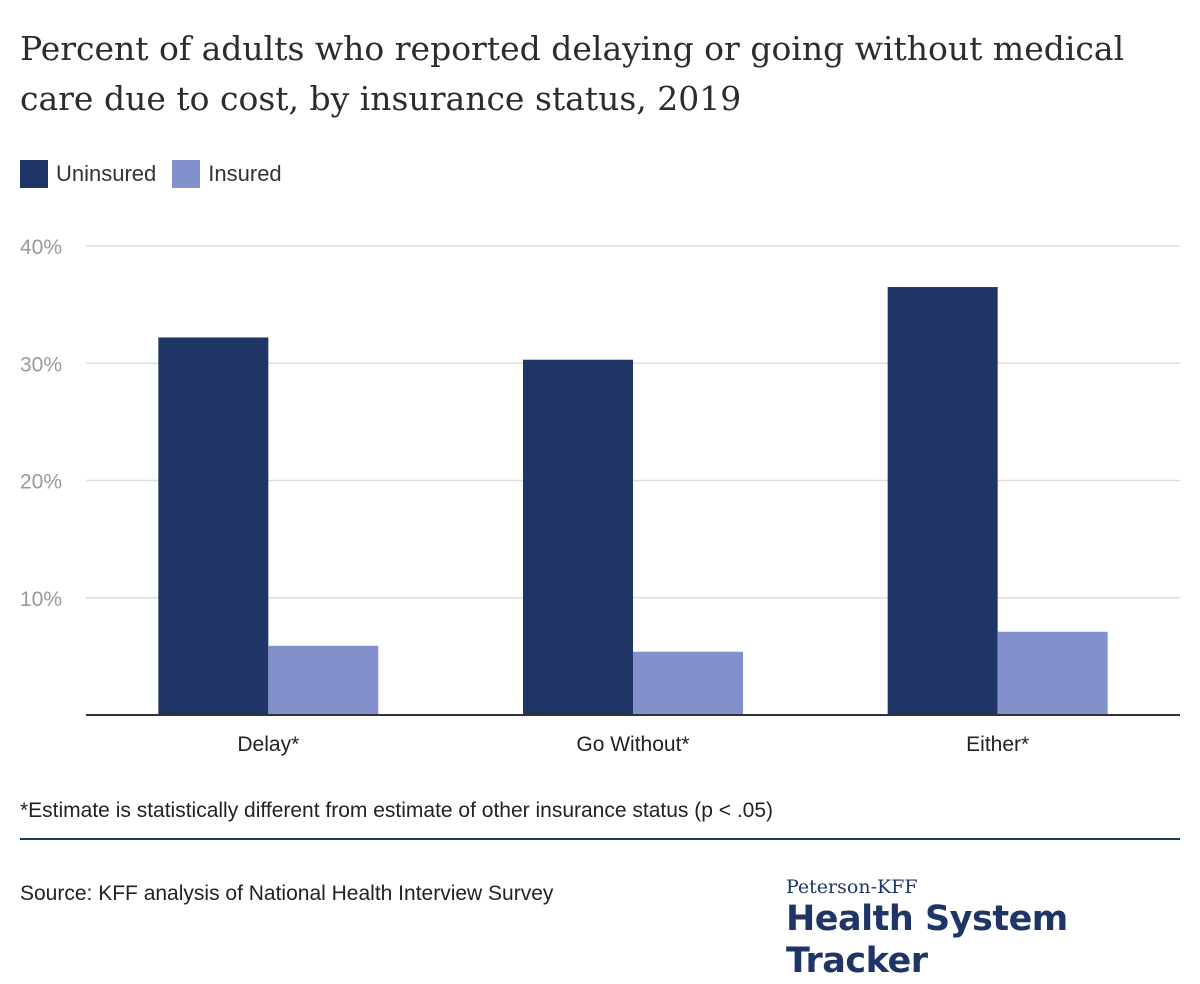 This screenshot has height=984, width=1200. Describe the element at coordinates (997, 744) in the screenshot. I see `x-category-label-2: Either*` at that location.